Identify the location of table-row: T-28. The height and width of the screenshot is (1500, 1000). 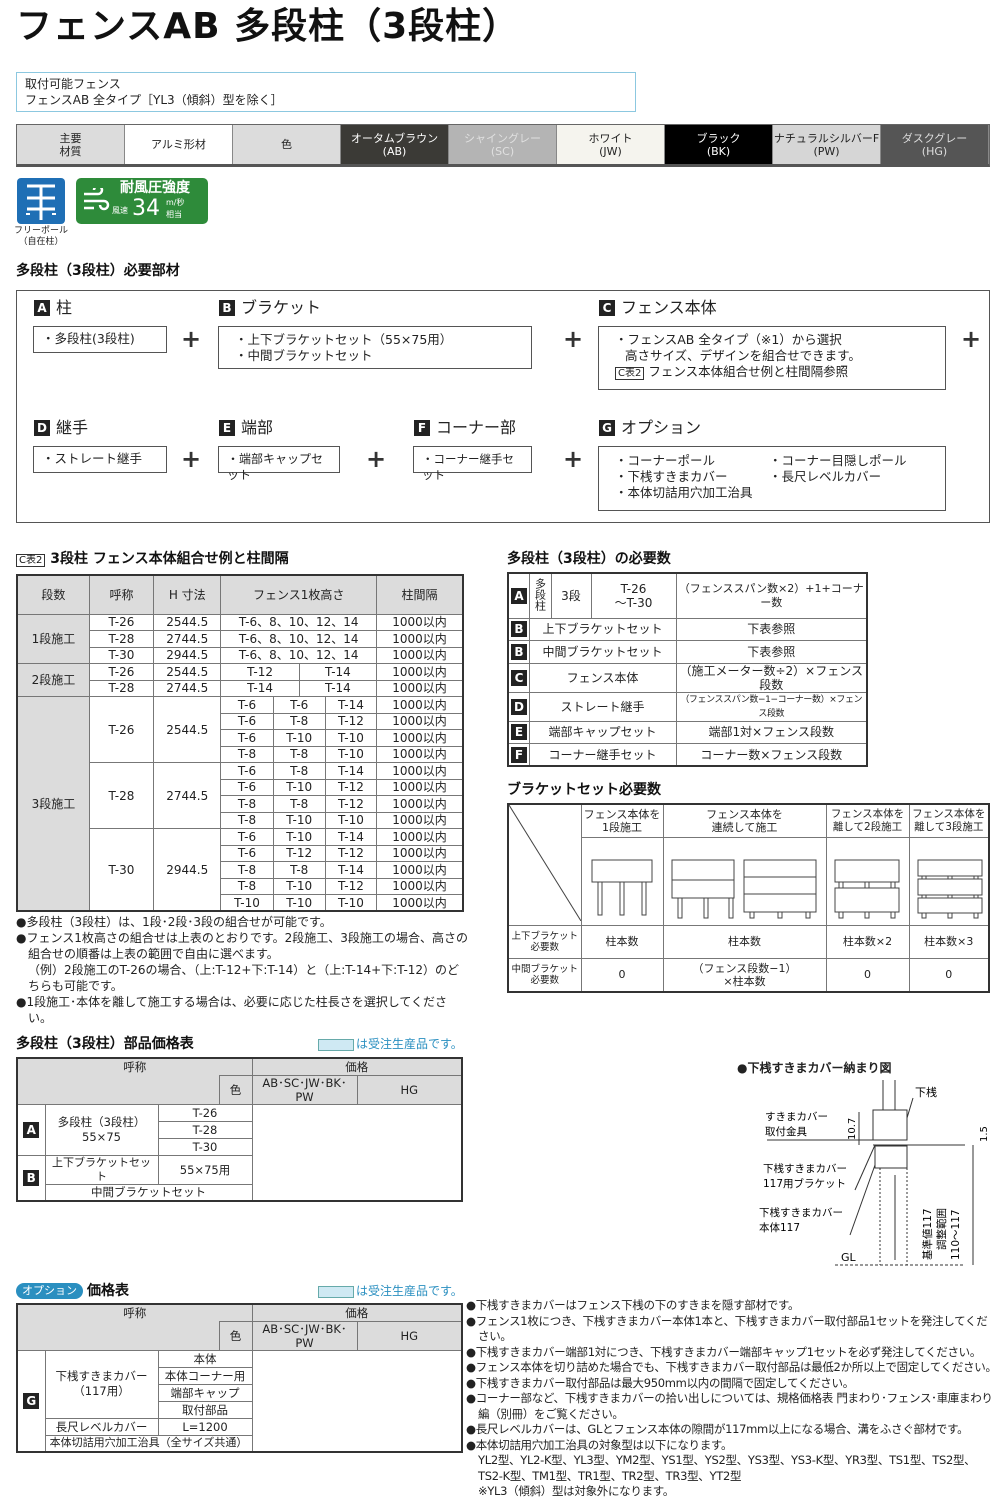
(239, 1129).